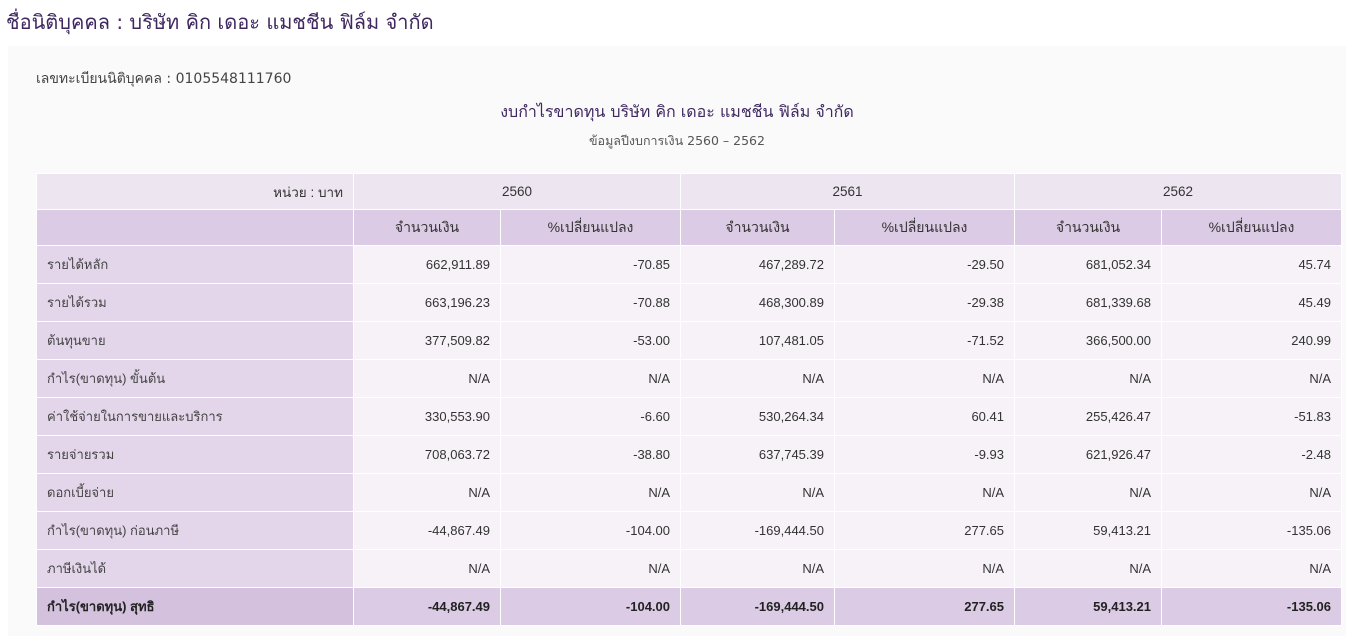 The image size is (1346, 636). I want to click on change-cell: -71.52, so click(924, 340).